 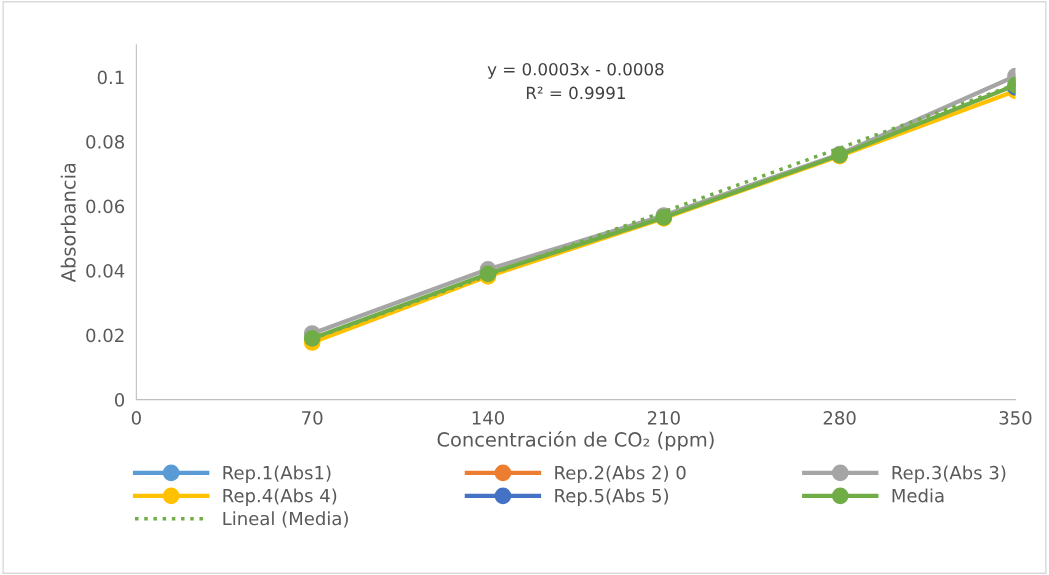 I want to click on y-tick-label: 0, so click(x=119, y=400).